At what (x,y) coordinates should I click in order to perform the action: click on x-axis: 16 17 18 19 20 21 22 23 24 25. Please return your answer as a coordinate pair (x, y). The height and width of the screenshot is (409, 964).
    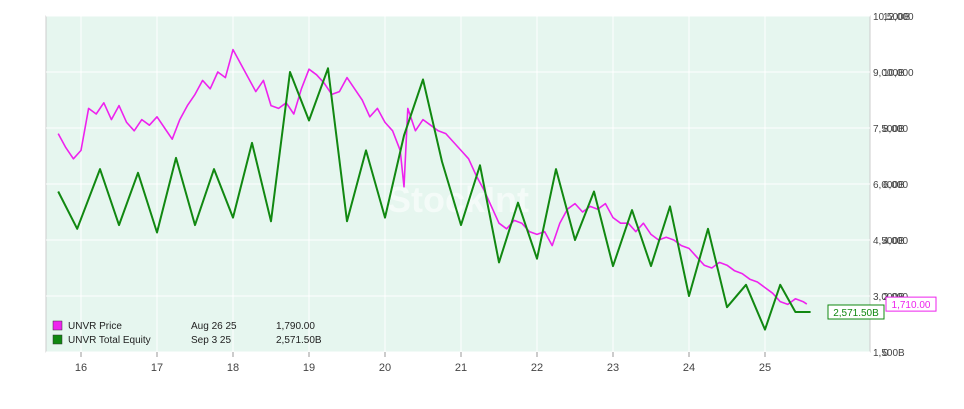
    Looking at the image, I should click on (423, 363).